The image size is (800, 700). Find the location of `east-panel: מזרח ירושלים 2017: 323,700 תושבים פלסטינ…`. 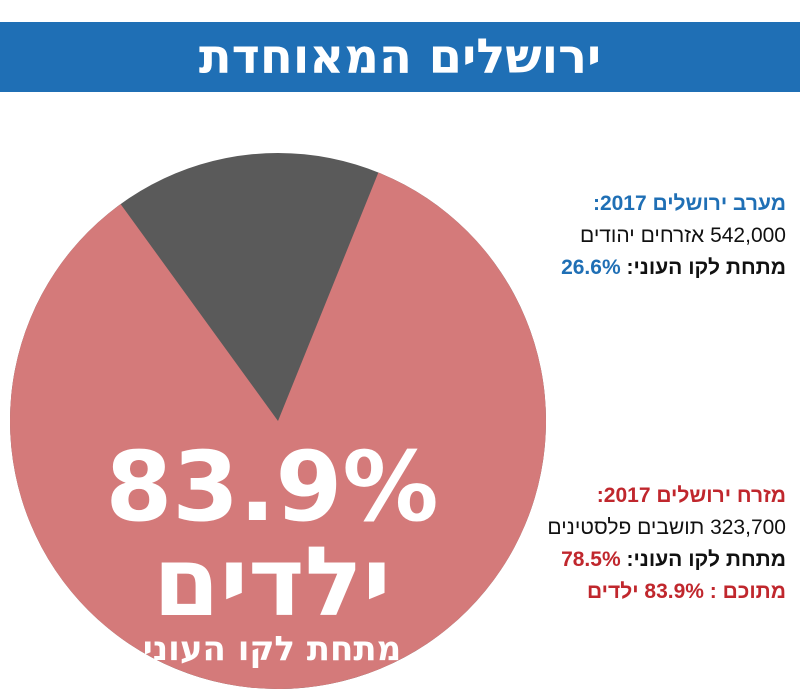

east-panel: מזרח ירושלים 2017: 323,700 תושבים פלסטינ… is located at coordinates (636, 544).